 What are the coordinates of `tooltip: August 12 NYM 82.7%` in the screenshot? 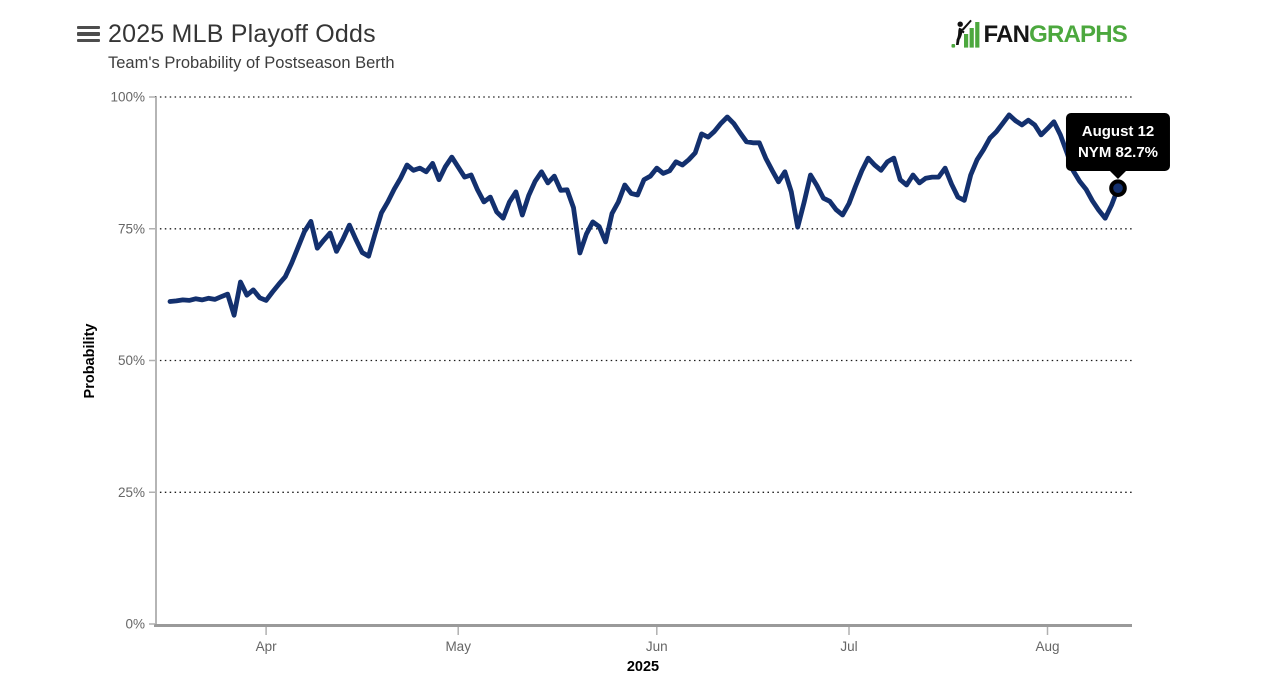 It's located at (1118, 146).